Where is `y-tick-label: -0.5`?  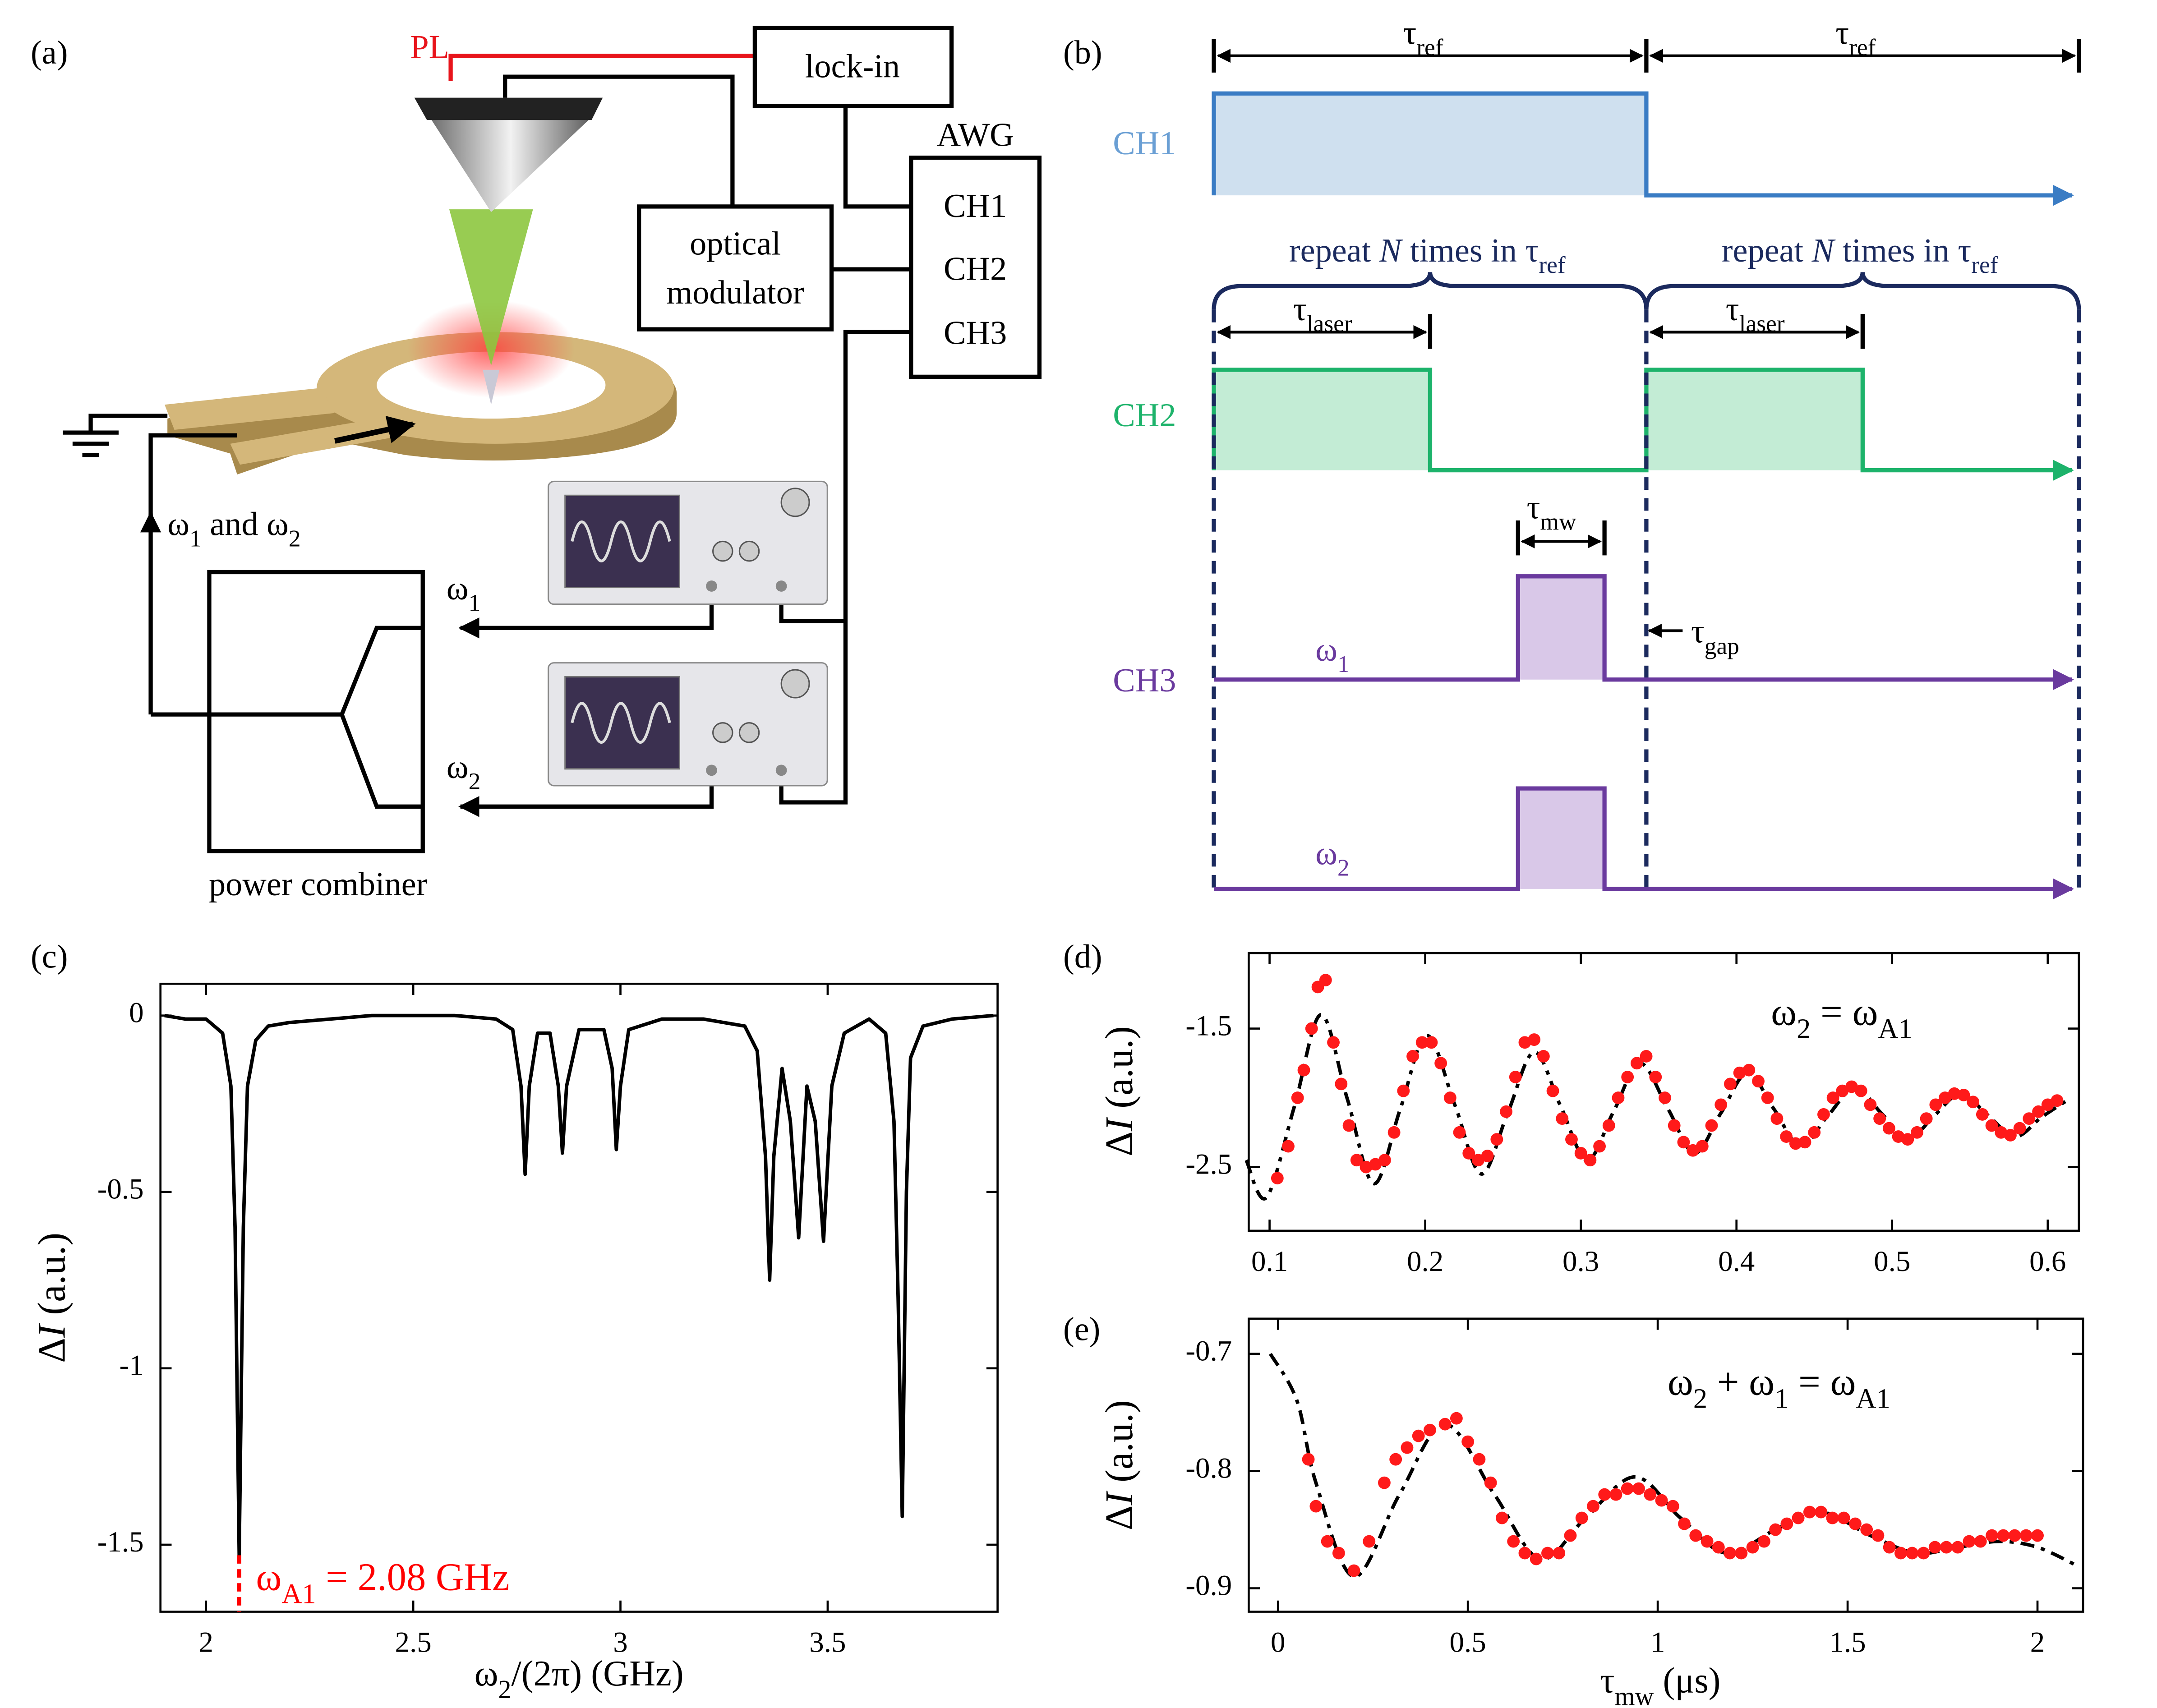
y-tick-label: -0.5 is located at coordinates (120, 1189).